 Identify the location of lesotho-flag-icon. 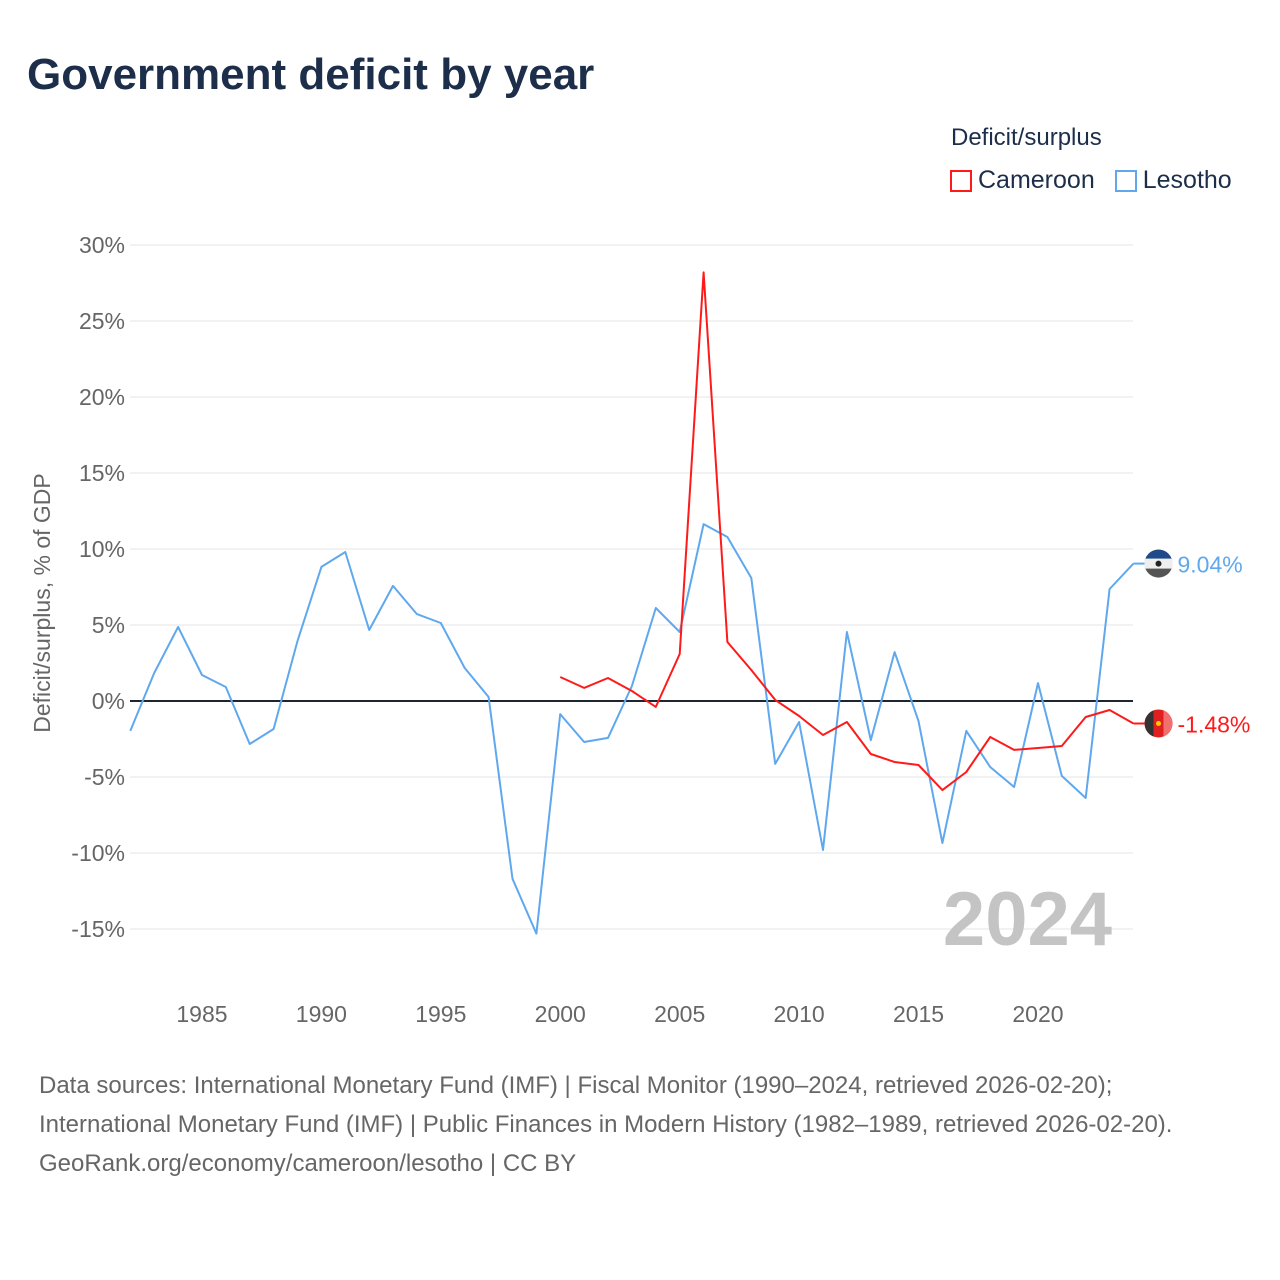
(1158, 563).